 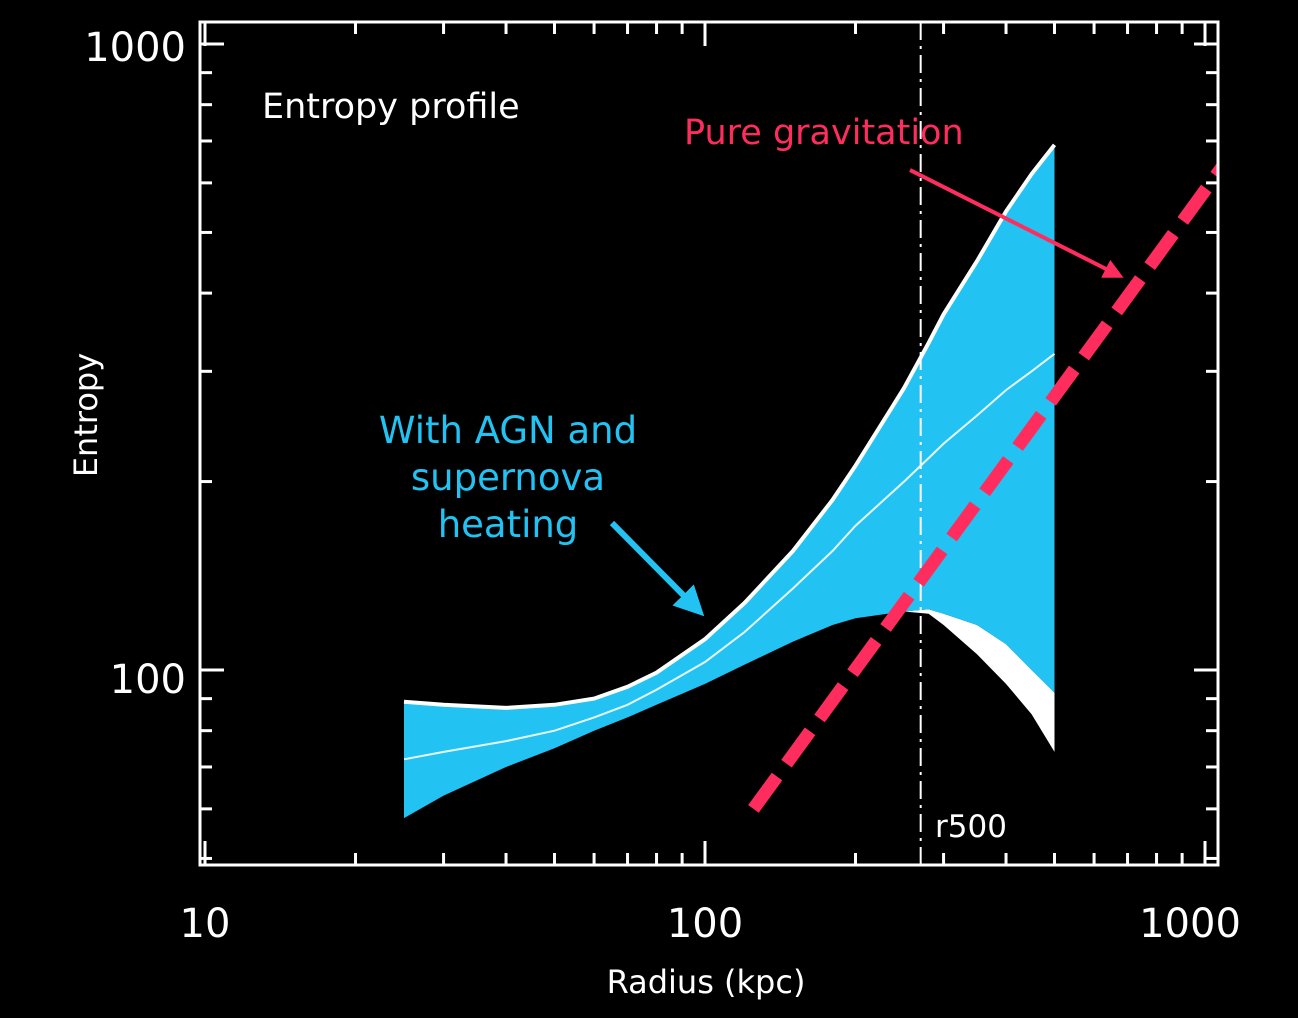 I want to click on gravity-annotation: Pure gravitation, so click(x=824, y=133).